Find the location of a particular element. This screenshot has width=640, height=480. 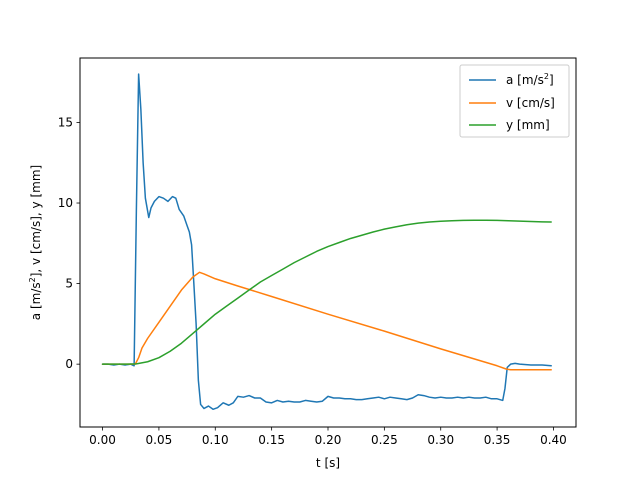

y-tick-label: 10 is located at coordinates (65, 203).